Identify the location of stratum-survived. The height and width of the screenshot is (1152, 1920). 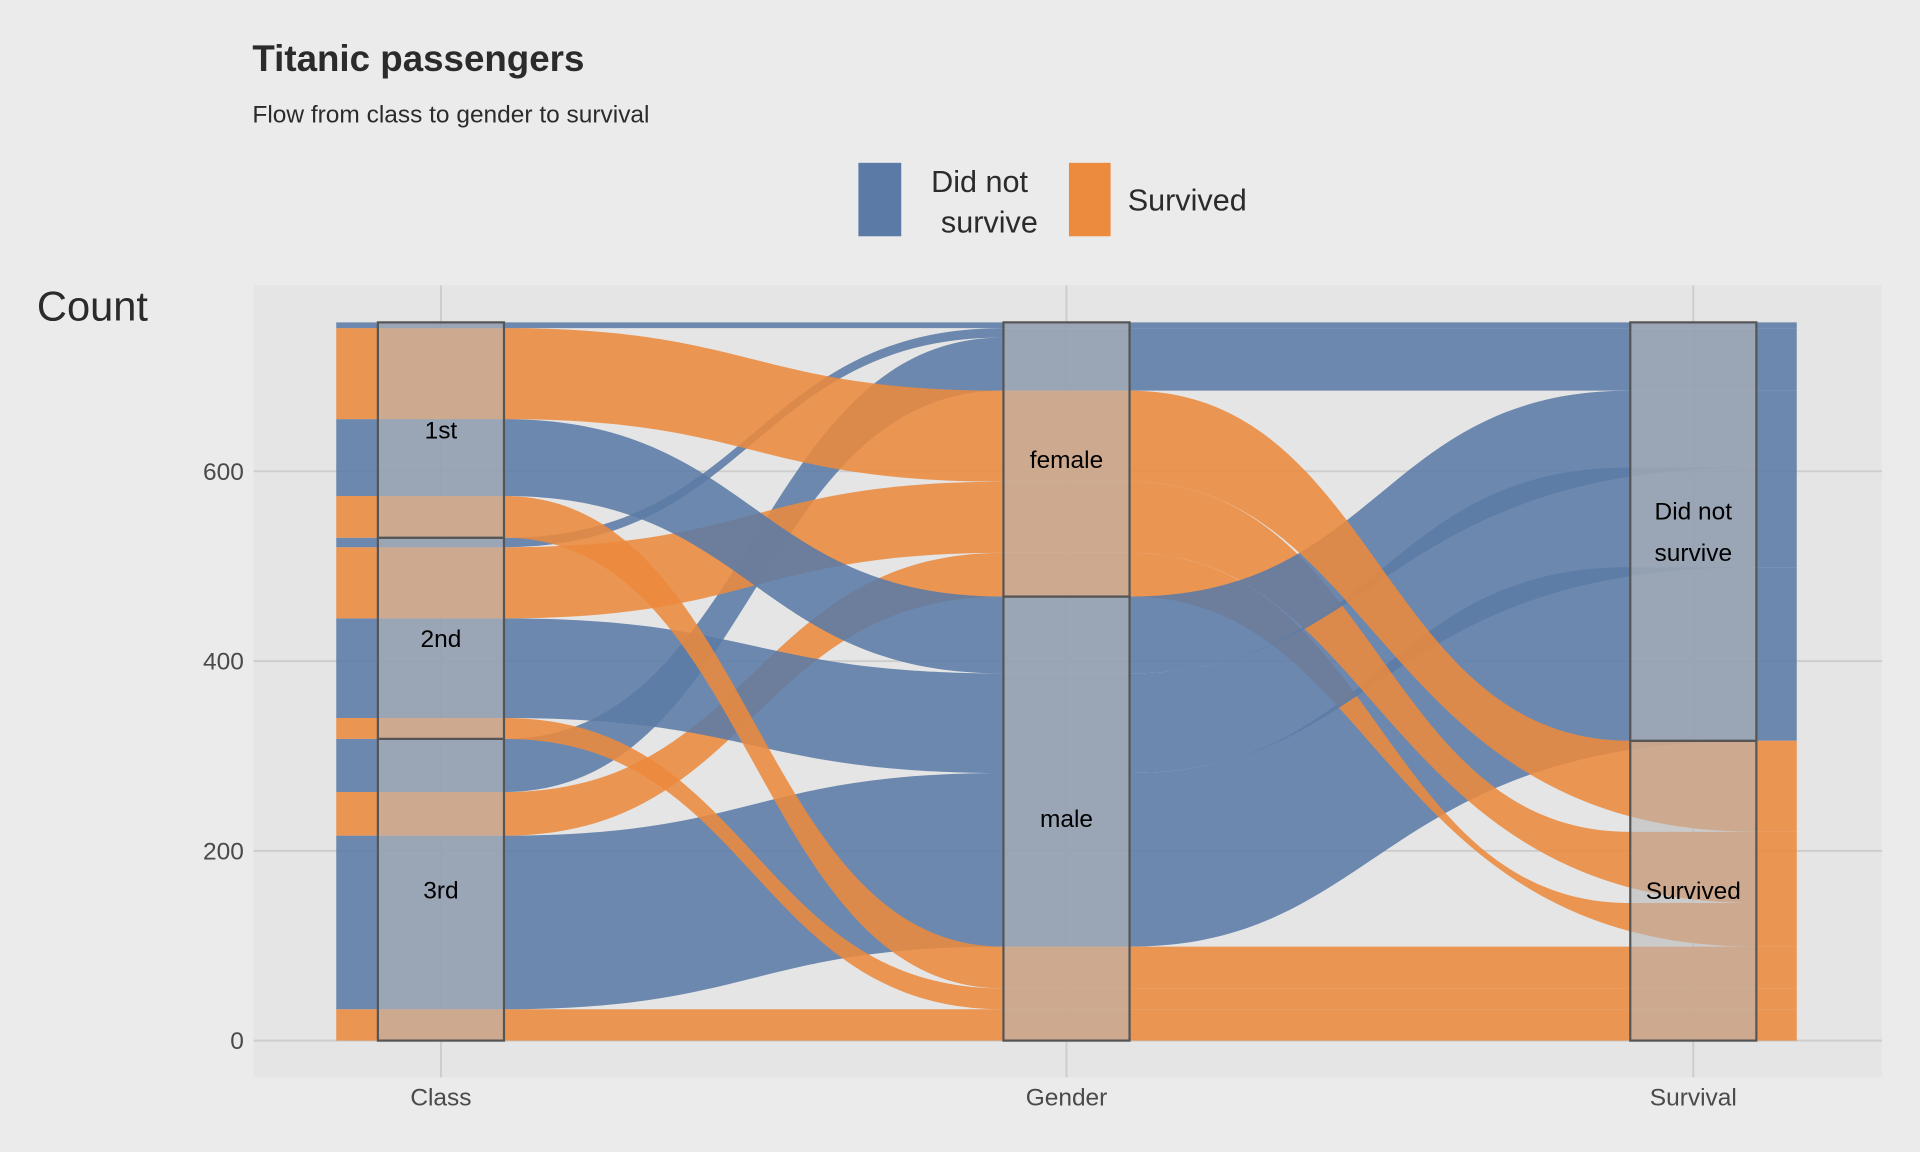
(1693, 890).